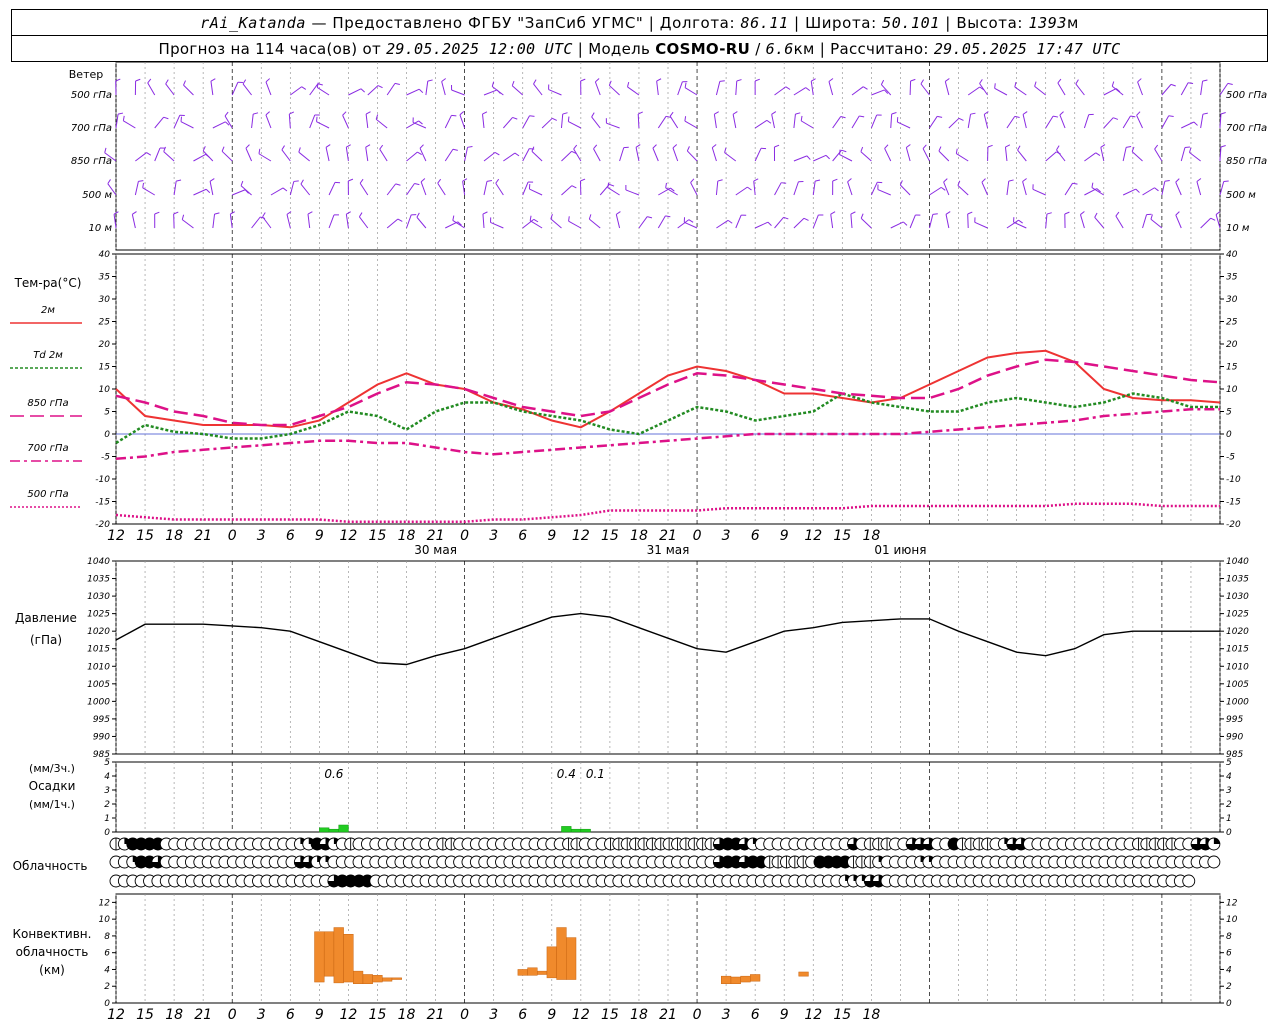 This screenshot has height=1024, width=1280. What do you see at coordinates (107, 970) in the screenshot?
I see `conv-axis-tick-label: 4` at bounding box center [107, 970].